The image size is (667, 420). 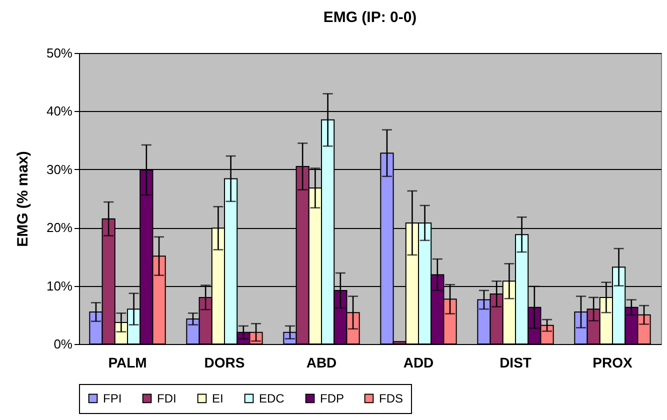 What do you see at coordinates (59, 169) in the screenshot?
I see `y-tick-label: 30%` at bounding box center [59, 169].